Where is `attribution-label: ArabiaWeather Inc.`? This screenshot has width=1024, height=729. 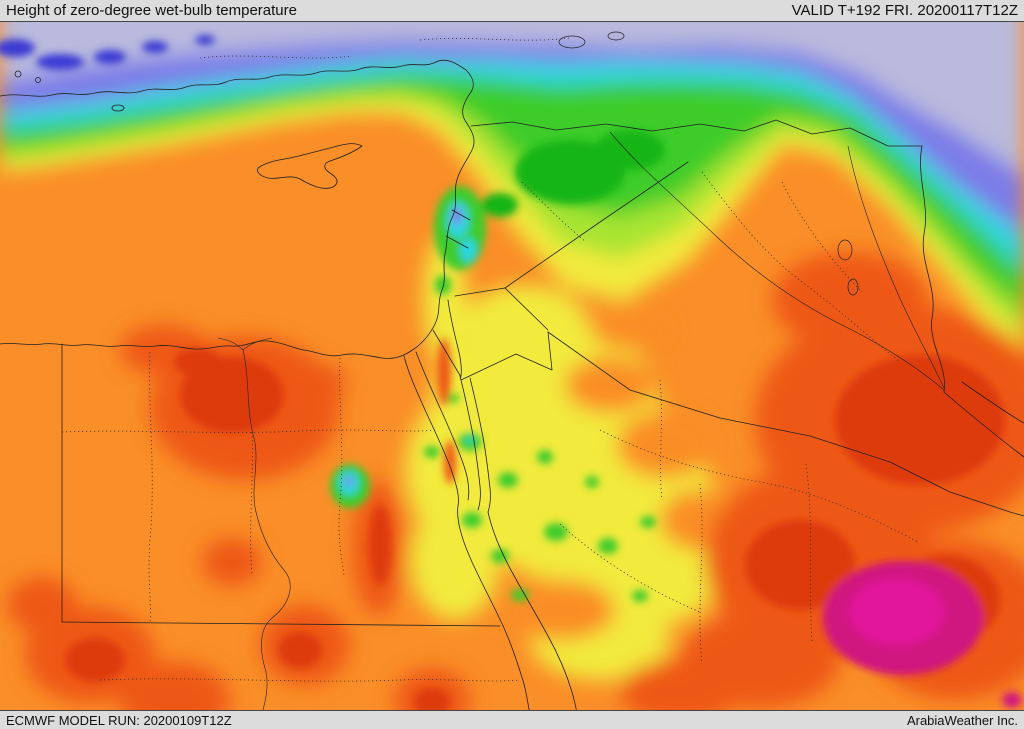
attribution-label: ArabiaWeather Inc. is located at coordinates (962, 720).